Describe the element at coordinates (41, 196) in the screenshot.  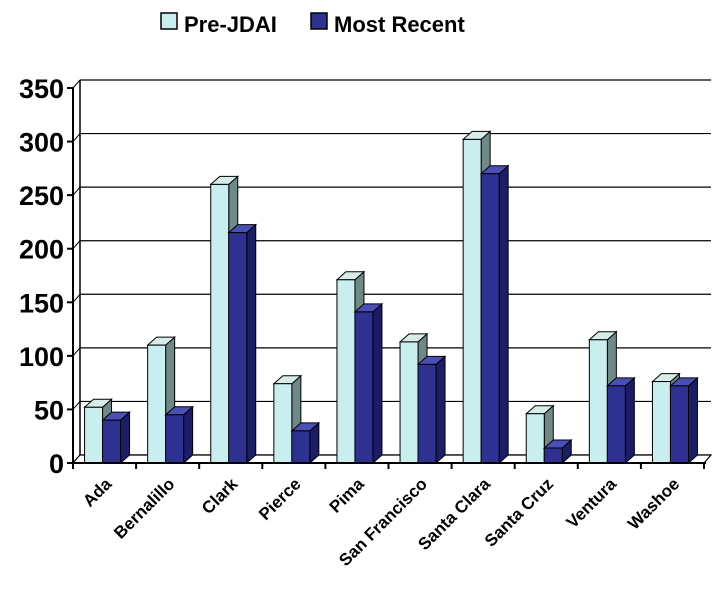
I see `y-tick-label: 250` at that location.